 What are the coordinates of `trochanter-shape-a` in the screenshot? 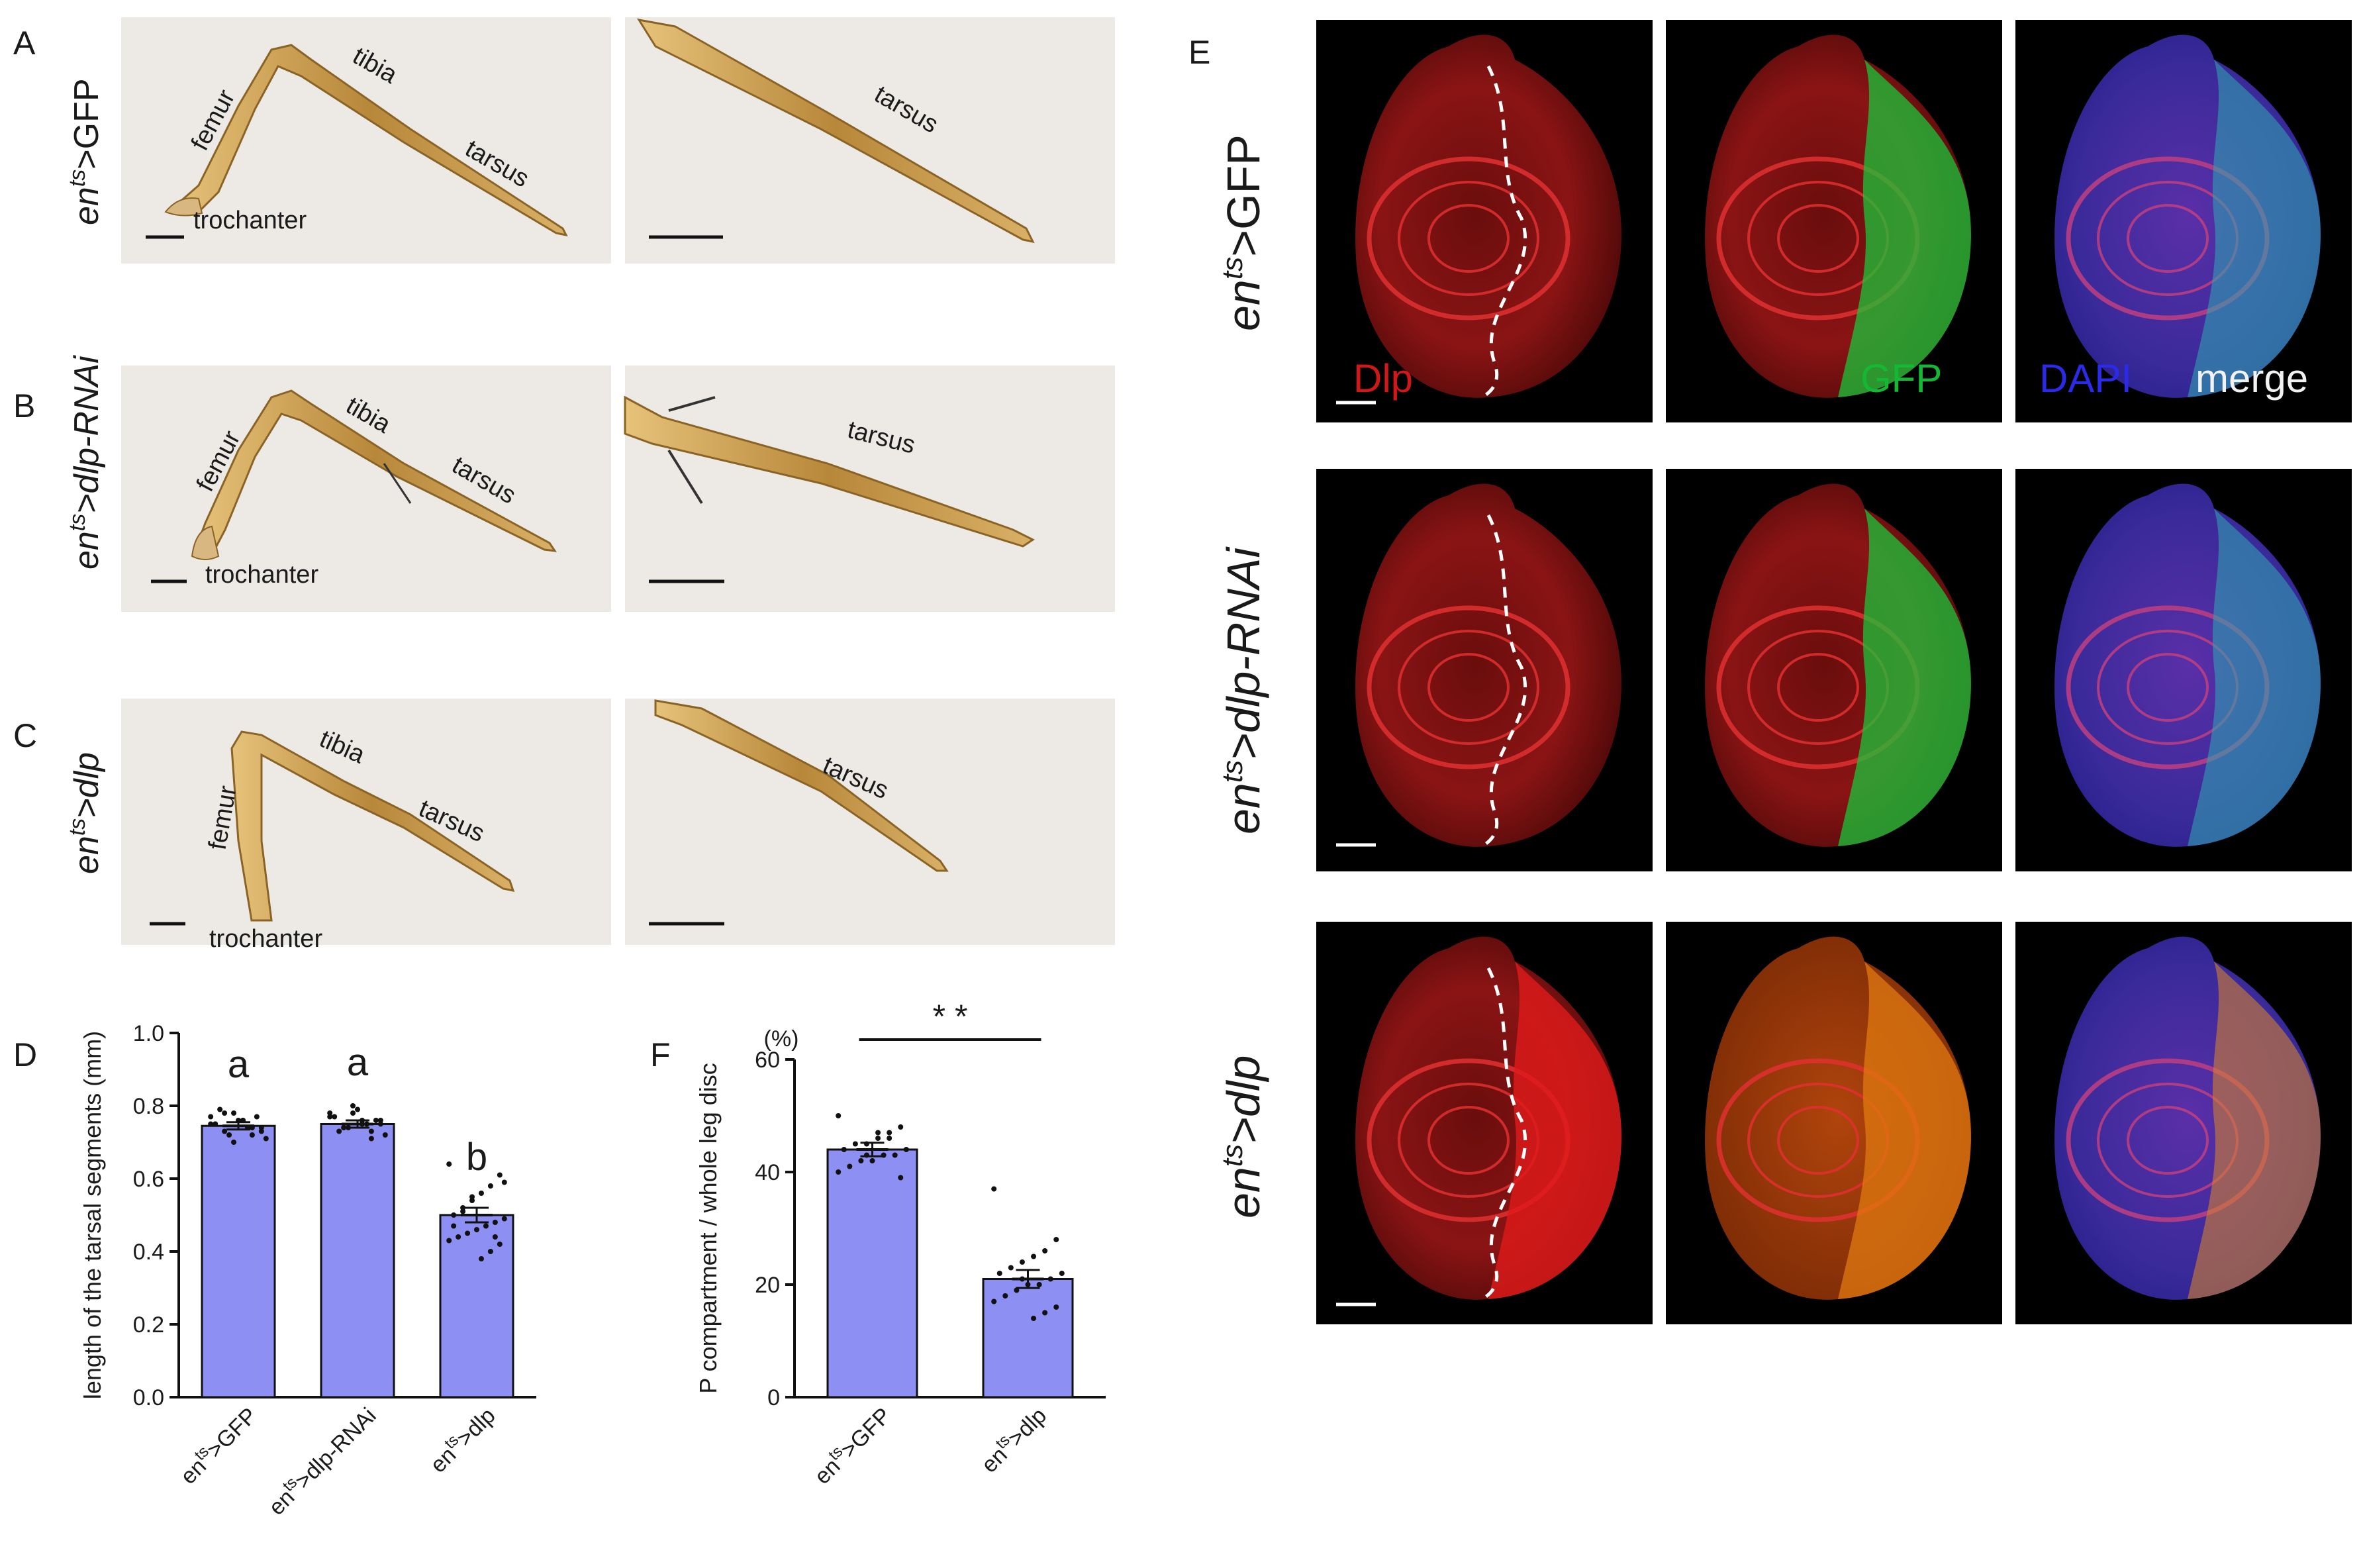 It's located at (183, 207).